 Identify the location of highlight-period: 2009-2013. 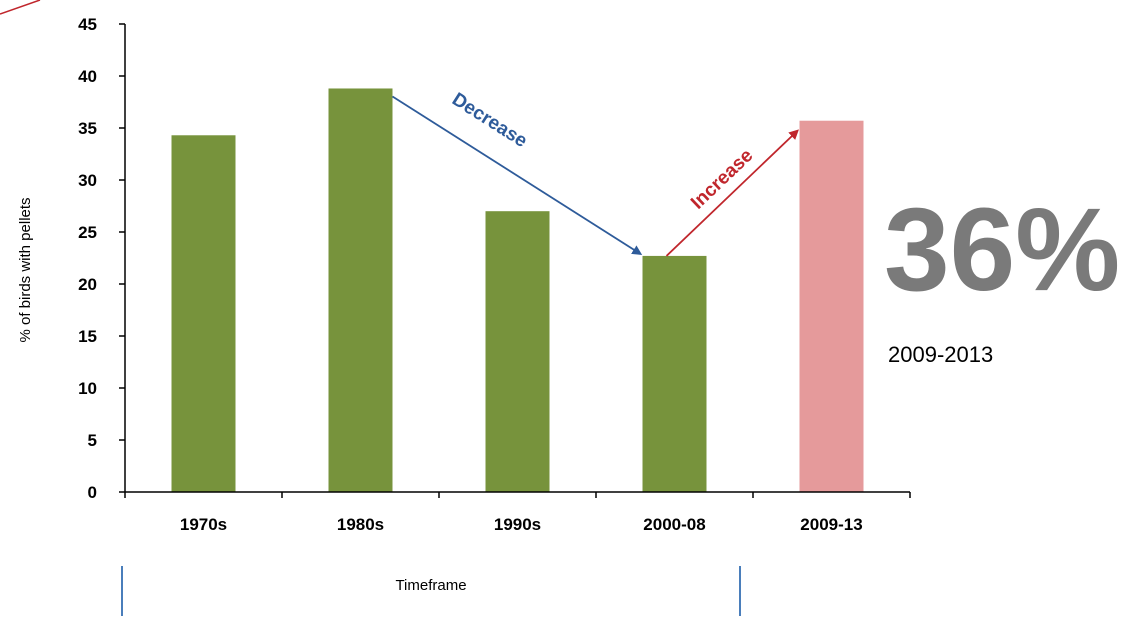
(940, 354).